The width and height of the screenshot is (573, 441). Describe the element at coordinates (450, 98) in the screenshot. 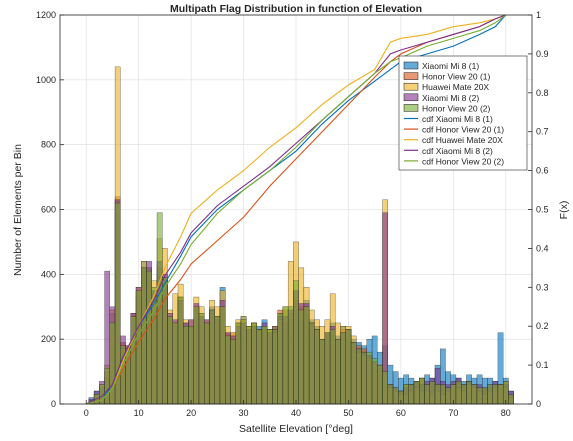

I see `legend-label: Xiaomi Mi 8 (2)` at that location.